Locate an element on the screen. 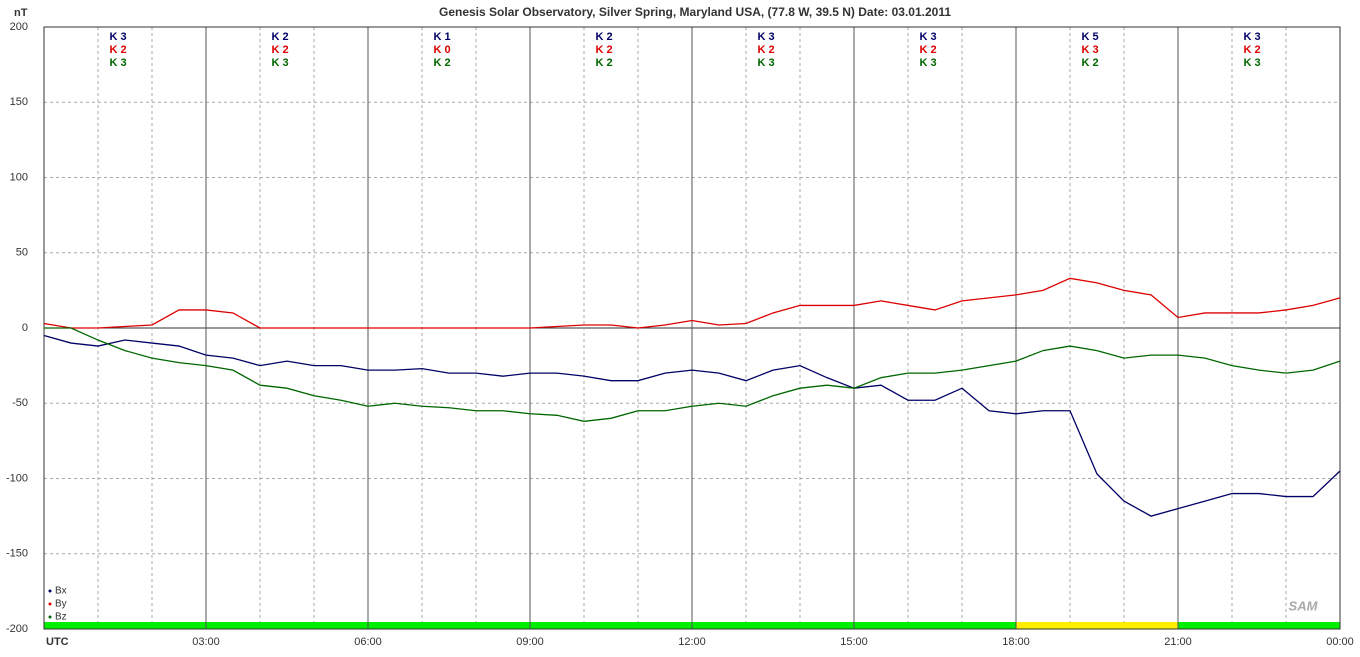 The width and height of the screenshot is (1360, 657). y-tick-label: -150 is located at coordinates (17, 554).